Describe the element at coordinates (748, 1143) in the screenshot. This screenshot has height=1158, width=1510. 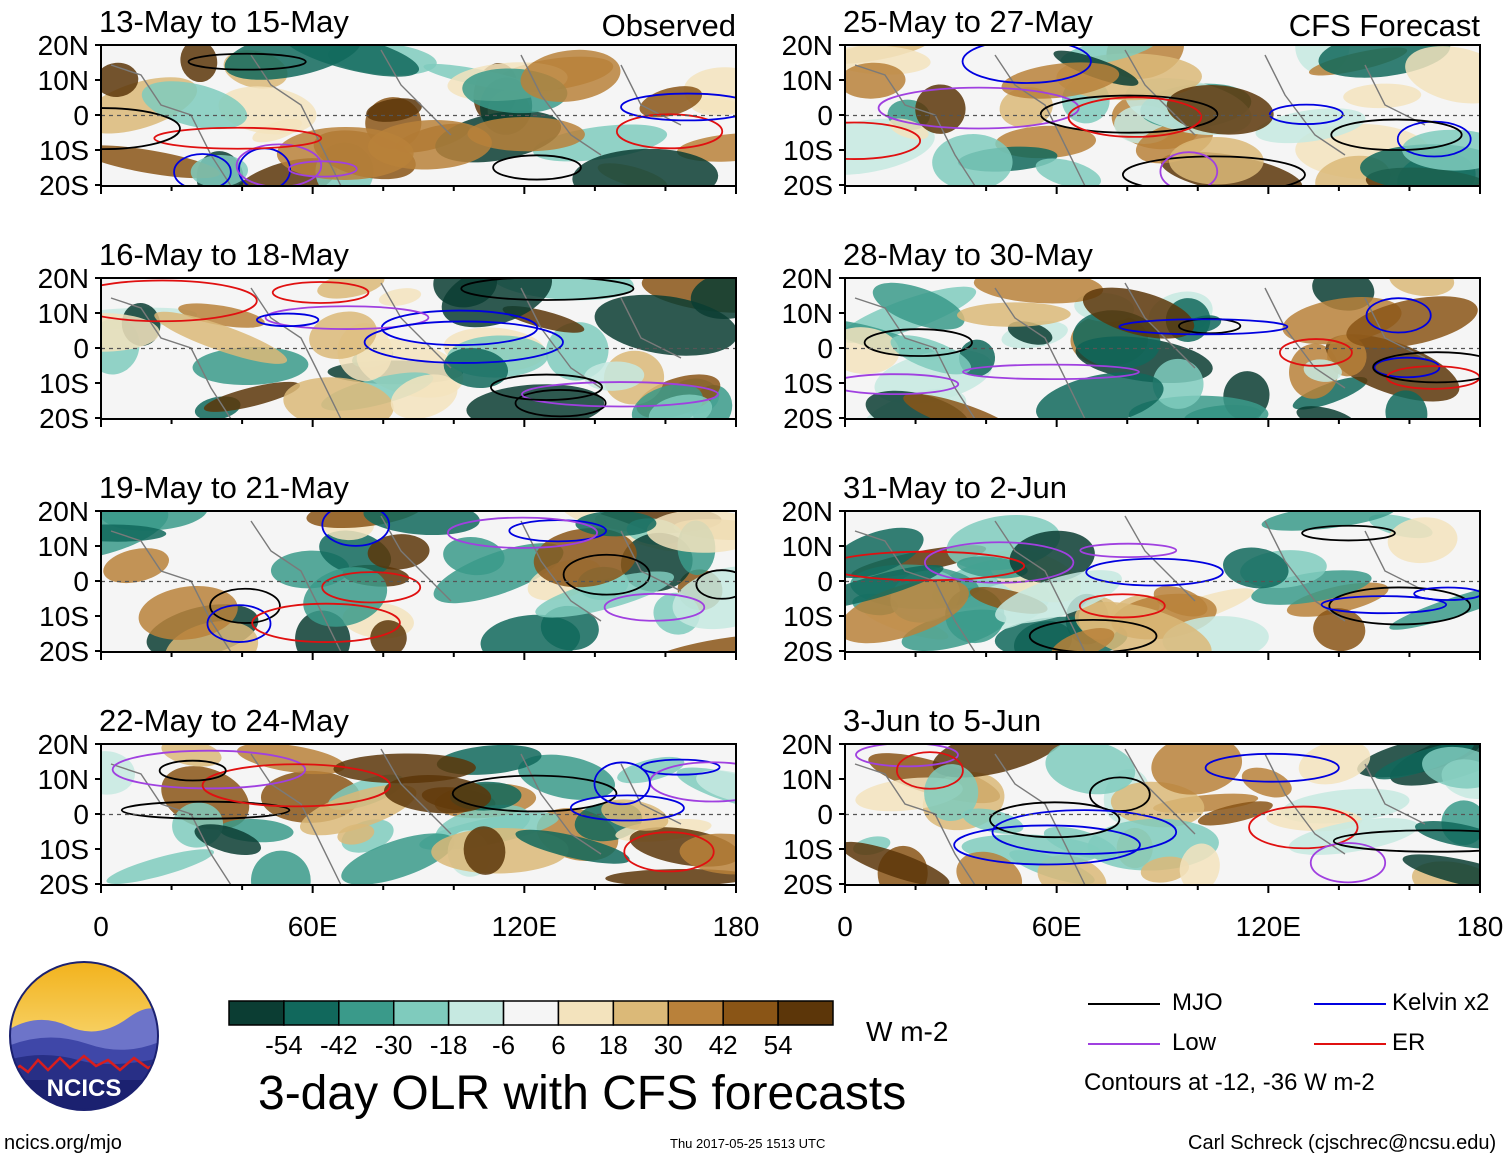
I see `footer-timestamp: Thu 2017-05-25 1513 UTC` at that location.